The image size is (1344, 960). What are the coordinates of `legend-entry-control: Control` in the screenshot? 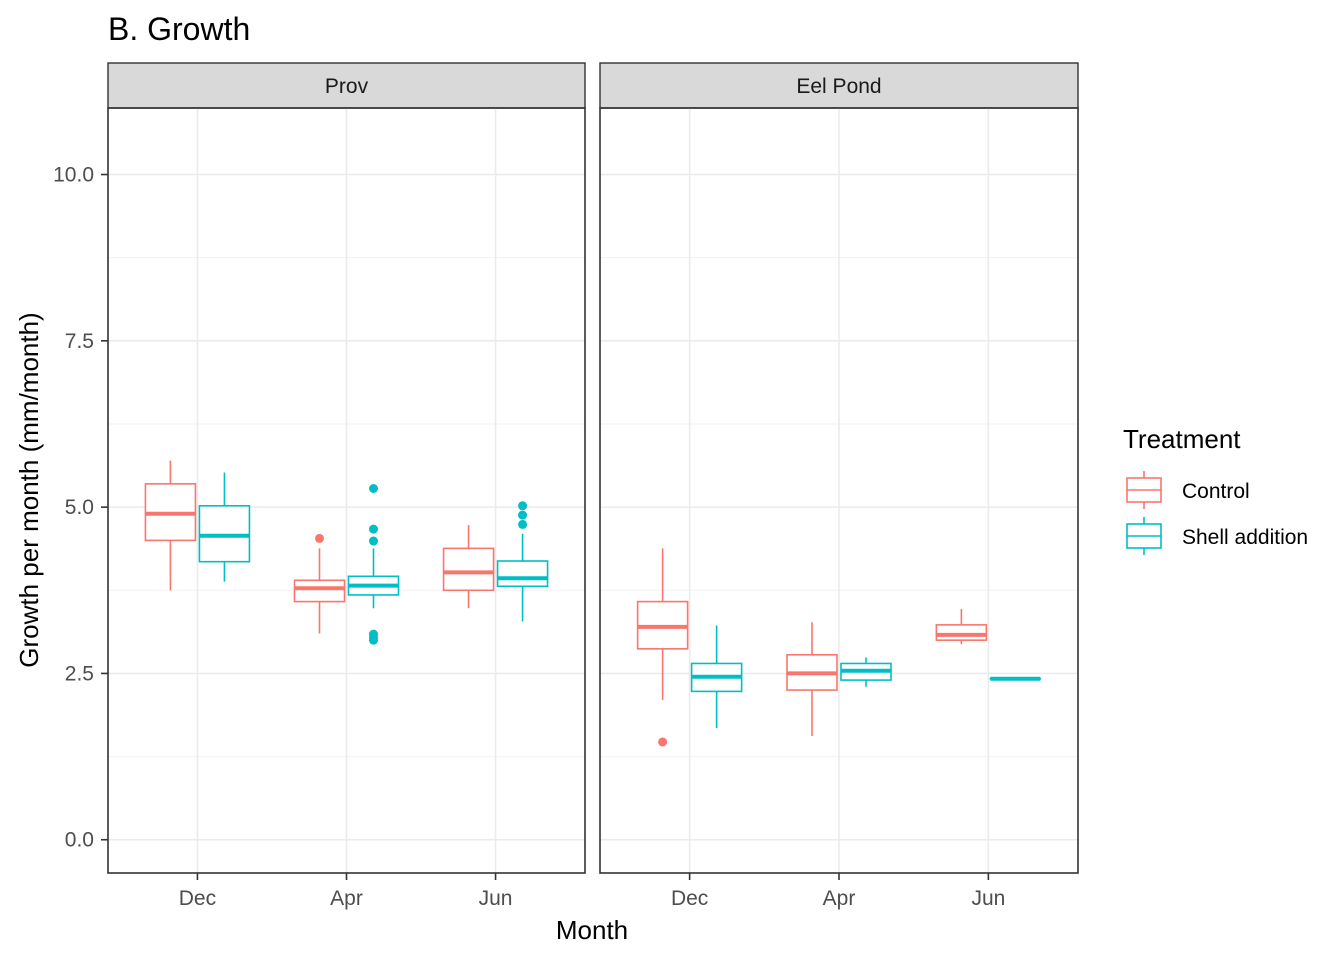 It's located at (1188, 490).